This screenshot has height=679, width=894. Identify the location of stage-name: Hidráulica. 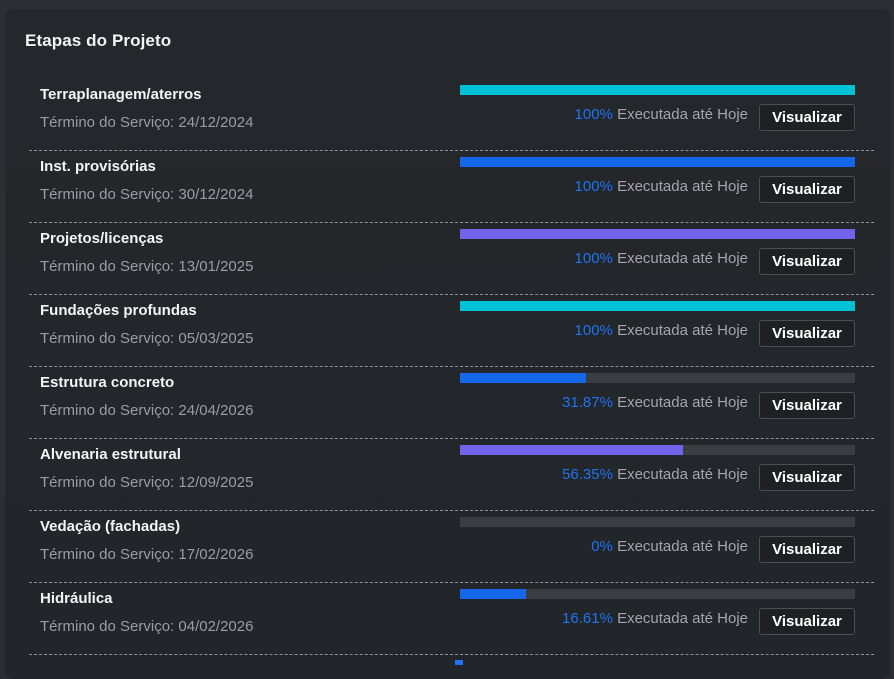
(76, 598).